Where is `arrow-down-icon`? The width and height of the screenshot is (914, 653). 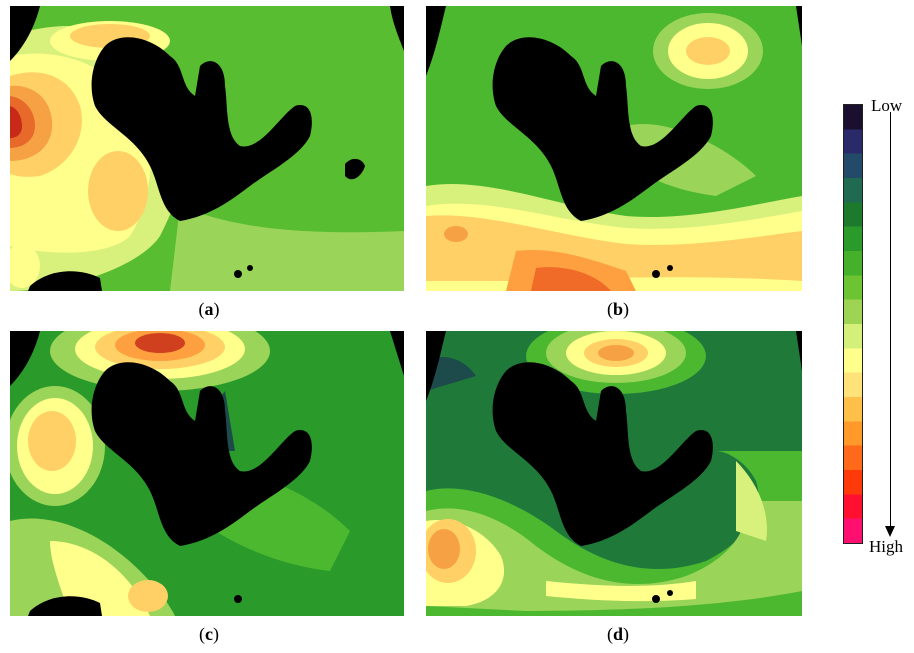 arrow-down-icon is located at coordinates (890, 531).